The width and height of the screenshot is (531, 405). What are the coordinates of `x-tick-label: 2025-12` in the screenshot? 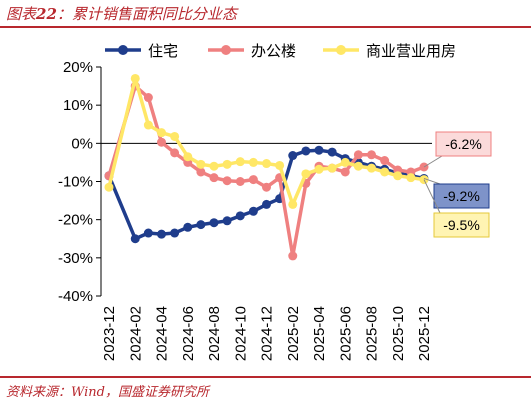 It's located at (424, 333).